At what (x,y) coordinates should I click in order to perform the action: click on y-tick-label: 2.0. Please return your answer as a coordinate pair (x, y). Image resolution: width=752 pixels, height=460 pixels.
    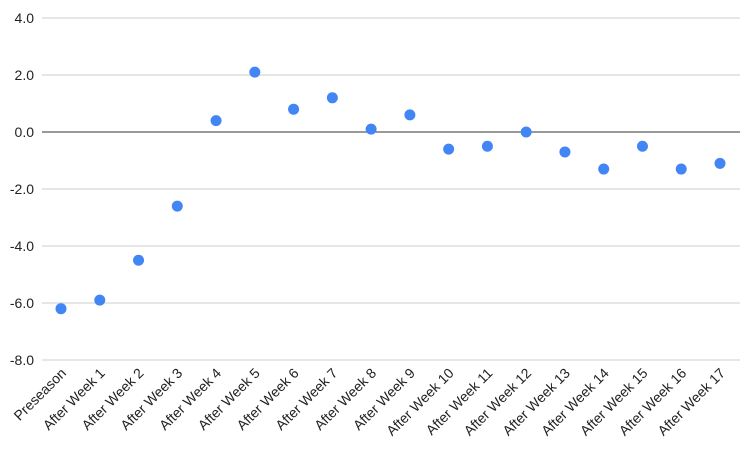
    Looking at the image, I should click on (25, 75).